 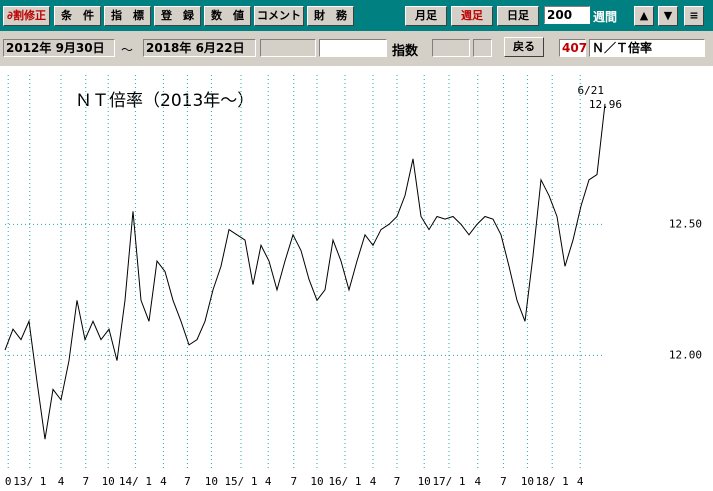 I want to click on button: 月足, so click(x=426, y=16).